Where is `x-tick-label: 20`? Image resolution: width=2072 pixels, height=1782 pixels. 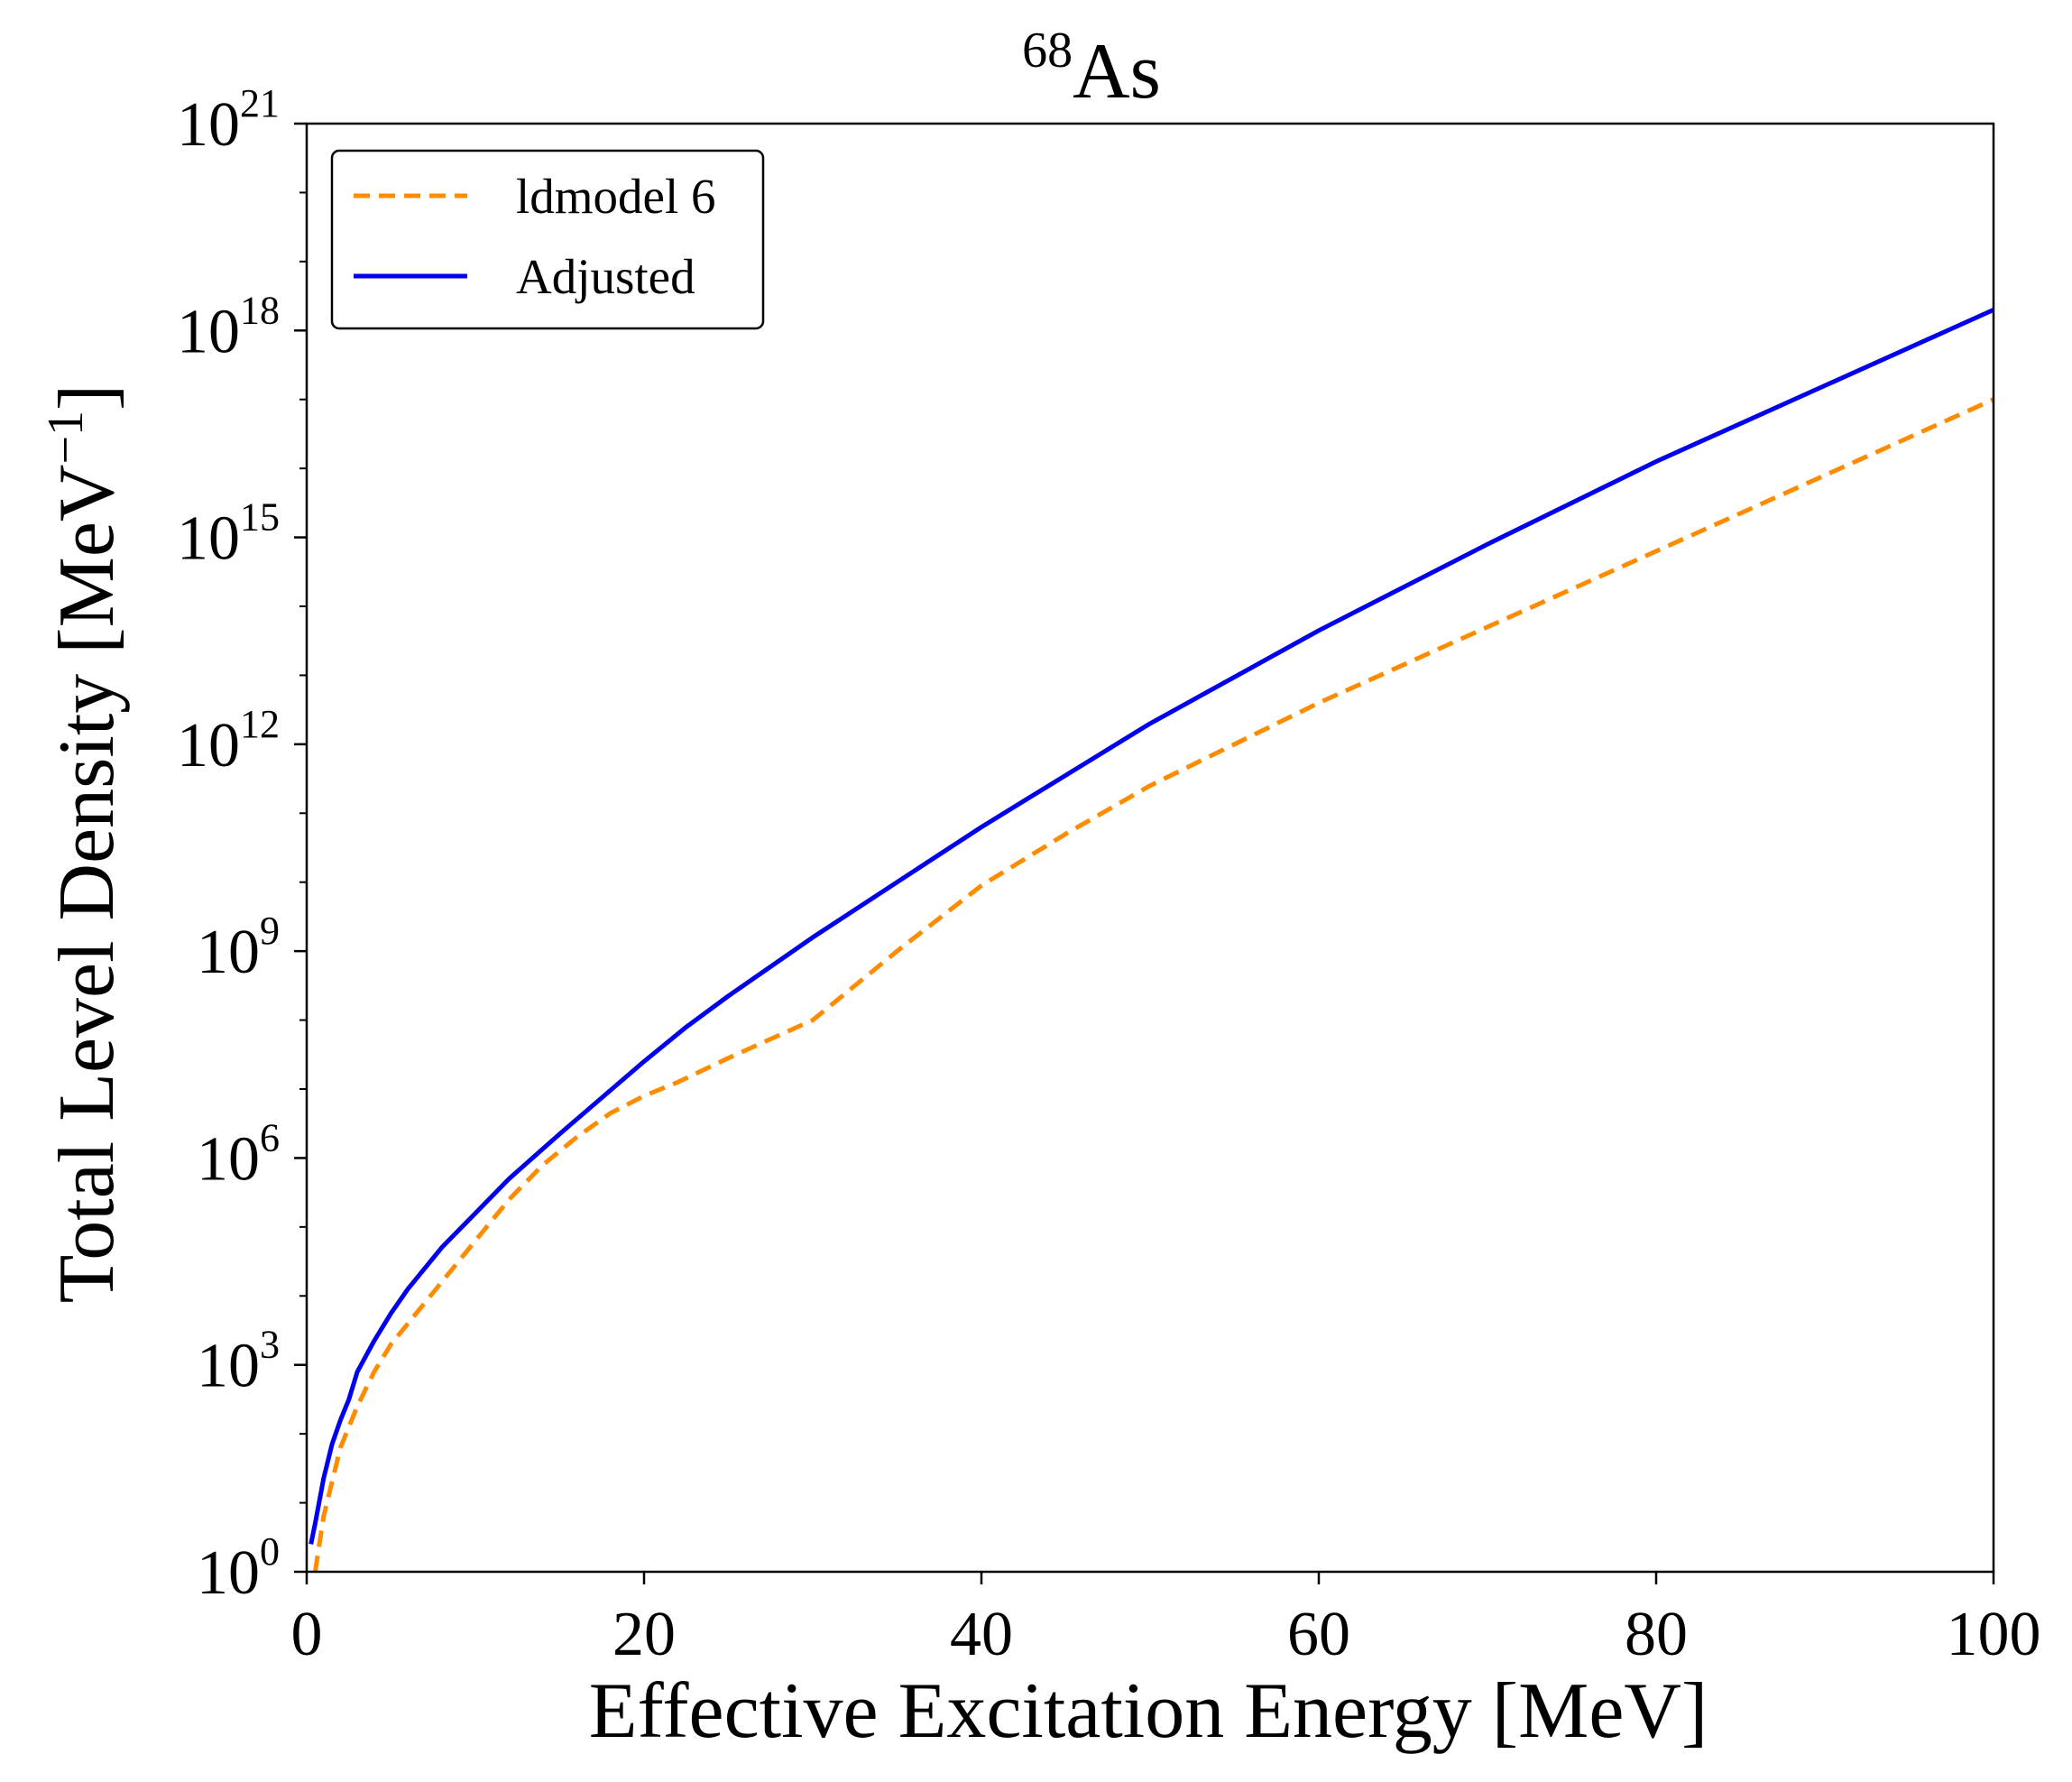 x-tick-label: 20 is located at coordinates (644, 1634).